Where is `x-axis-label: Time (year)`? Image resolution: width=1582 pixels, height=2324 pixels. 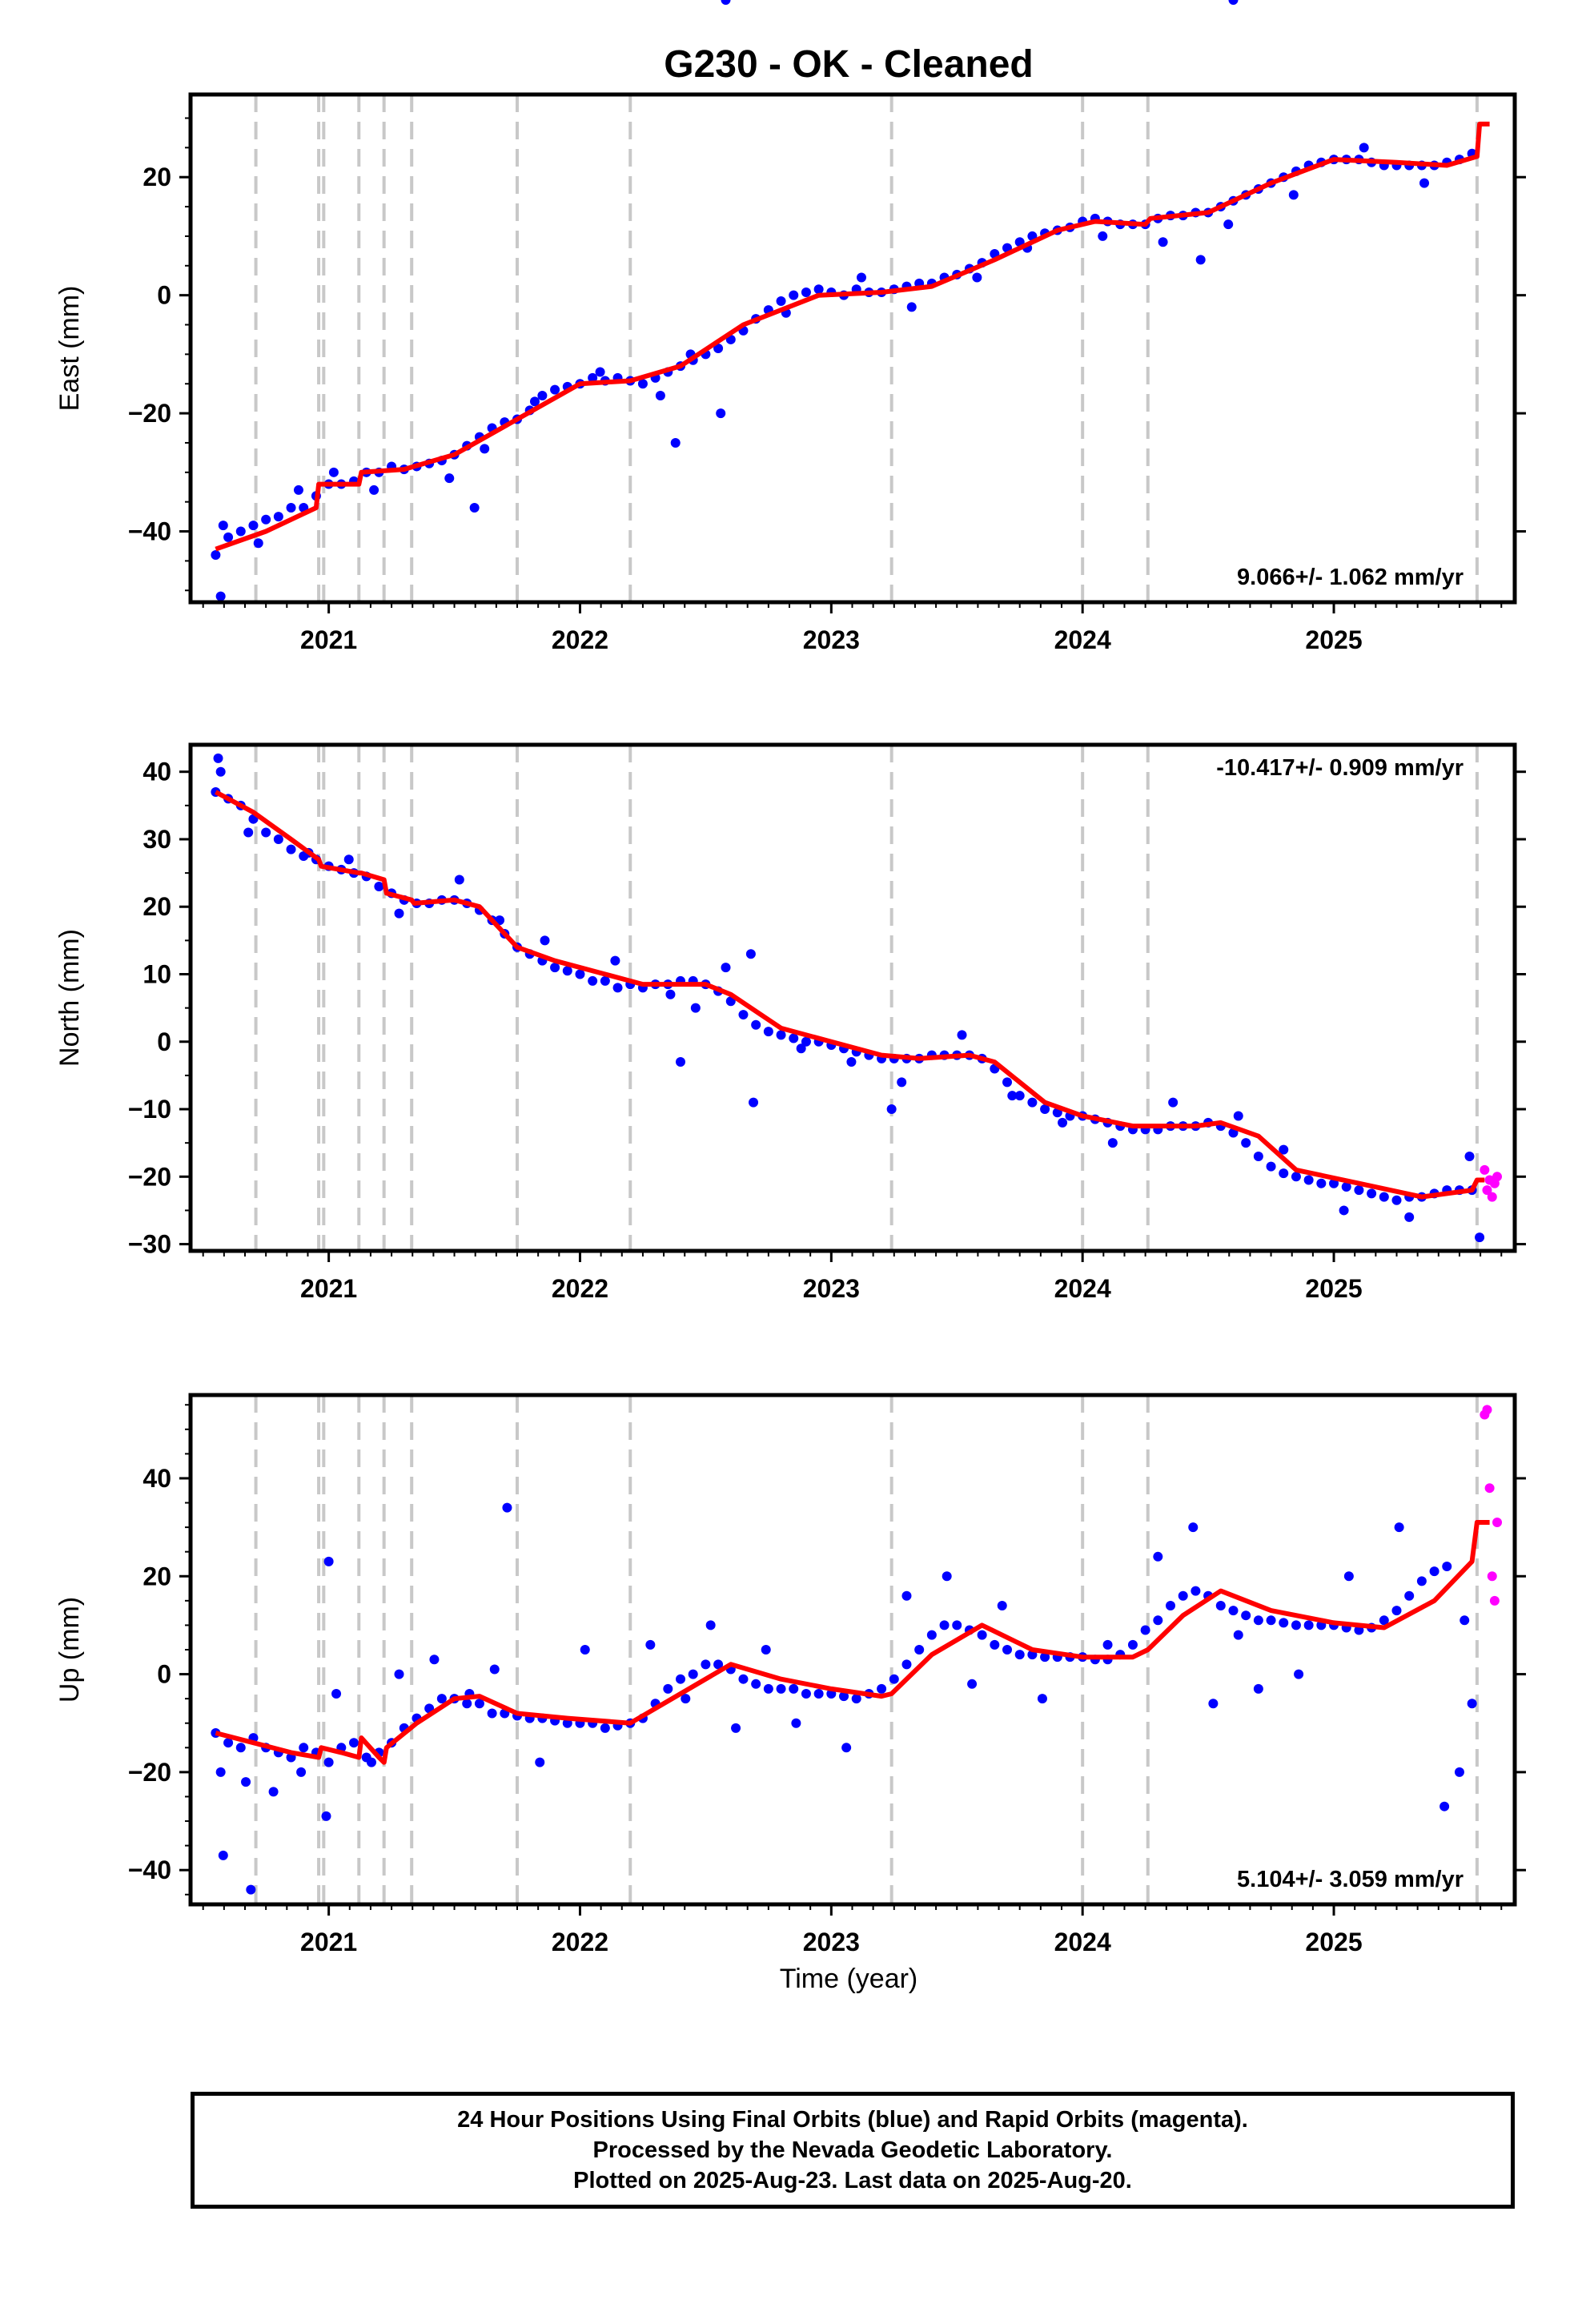
x-axis-label: Time (year) is located at coordinates (849, 1979).